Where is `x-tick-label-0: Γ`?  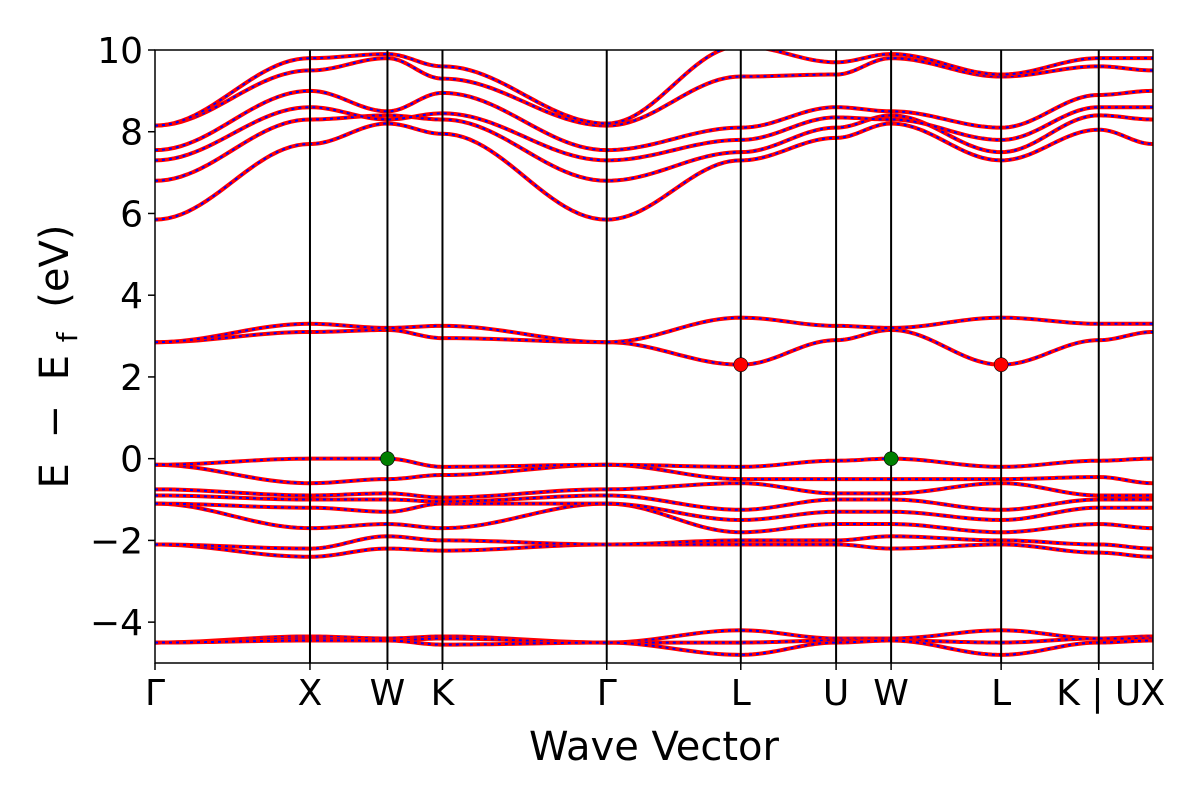
x-tick-label-0: Γ is located at coordinates (155, 693).